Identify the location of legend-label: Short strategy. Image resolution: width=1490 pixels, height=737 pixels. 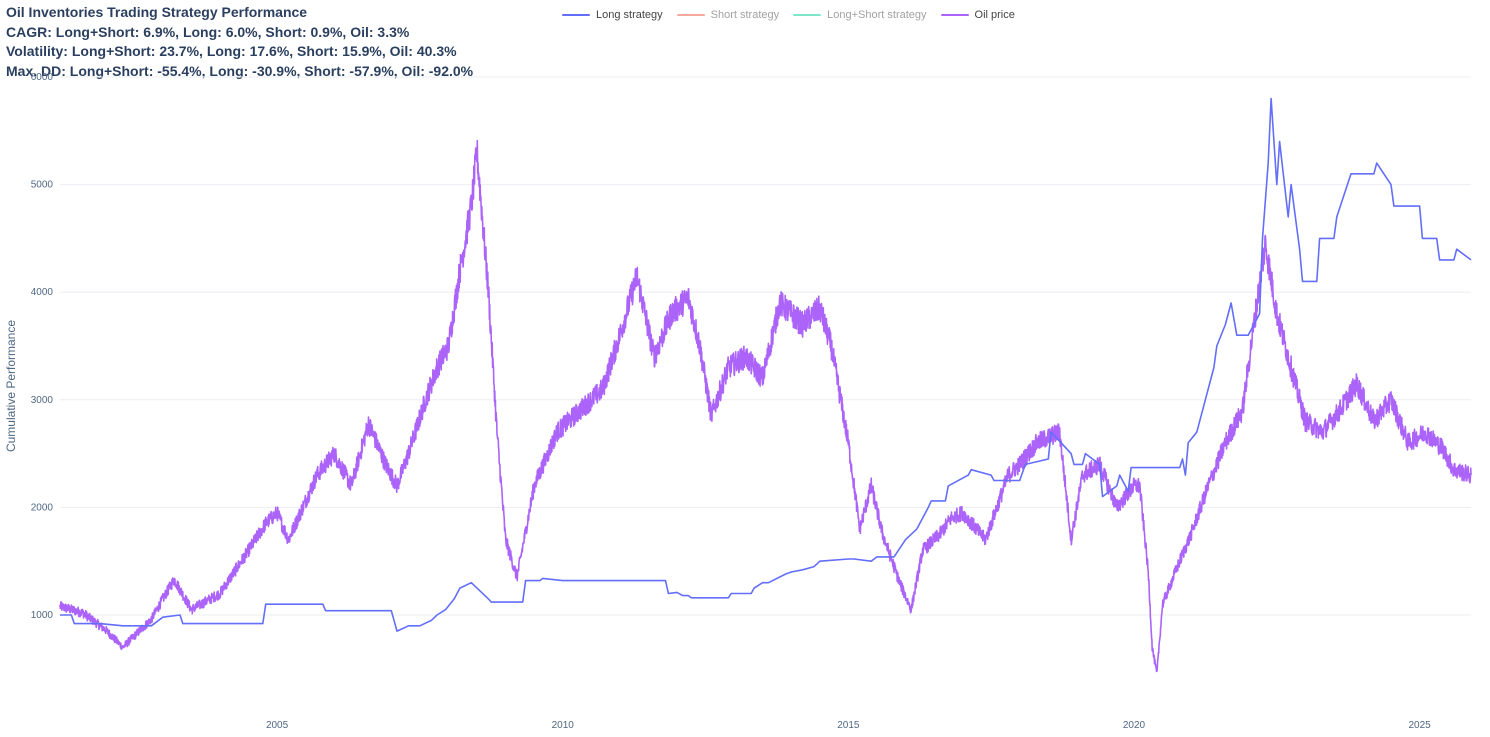
(745, 15).